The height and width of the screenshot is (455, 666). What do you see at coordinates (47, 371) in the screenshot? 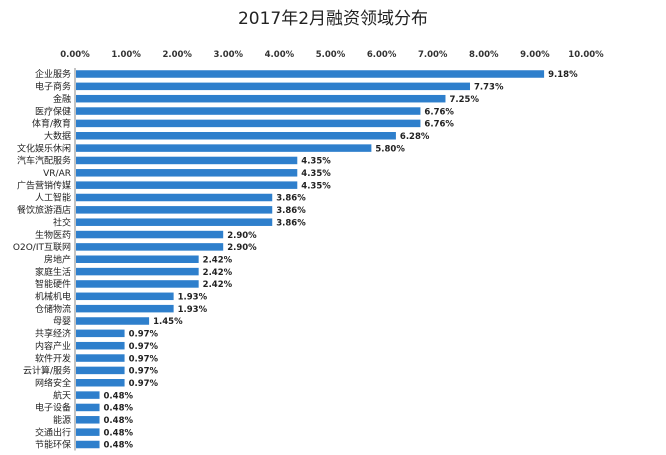
I see `category-label: 云计算/服务` at bounding box center [47, 371].